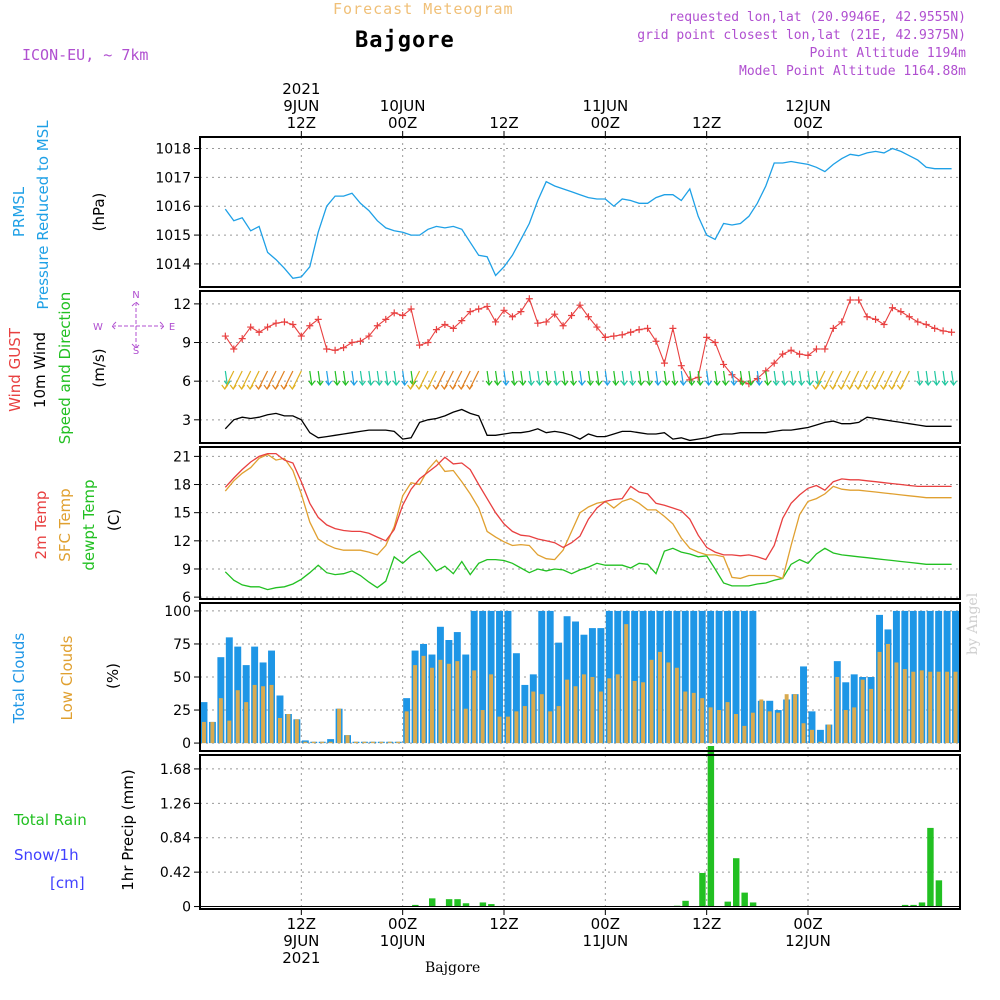 The height and width of the screenshot is (1000, 1000). What do you see at coordinates (173, 236) in the screenshot?
I see `ytick-label-pressure: 1015` at bounding box center [173, 236].